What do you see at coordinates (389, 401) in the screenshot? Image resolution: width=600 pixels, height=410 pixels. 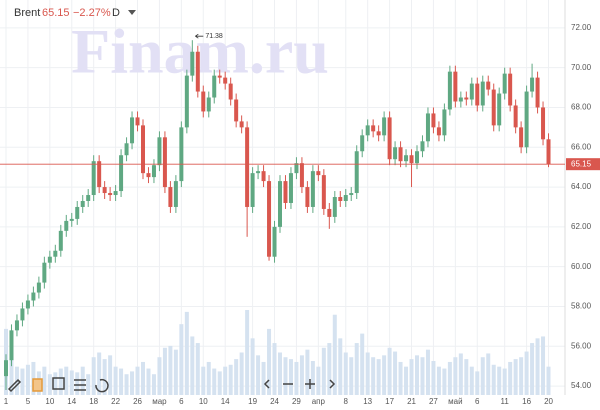 I see `x-tick-label: 17` at bounding box center [389, 401].